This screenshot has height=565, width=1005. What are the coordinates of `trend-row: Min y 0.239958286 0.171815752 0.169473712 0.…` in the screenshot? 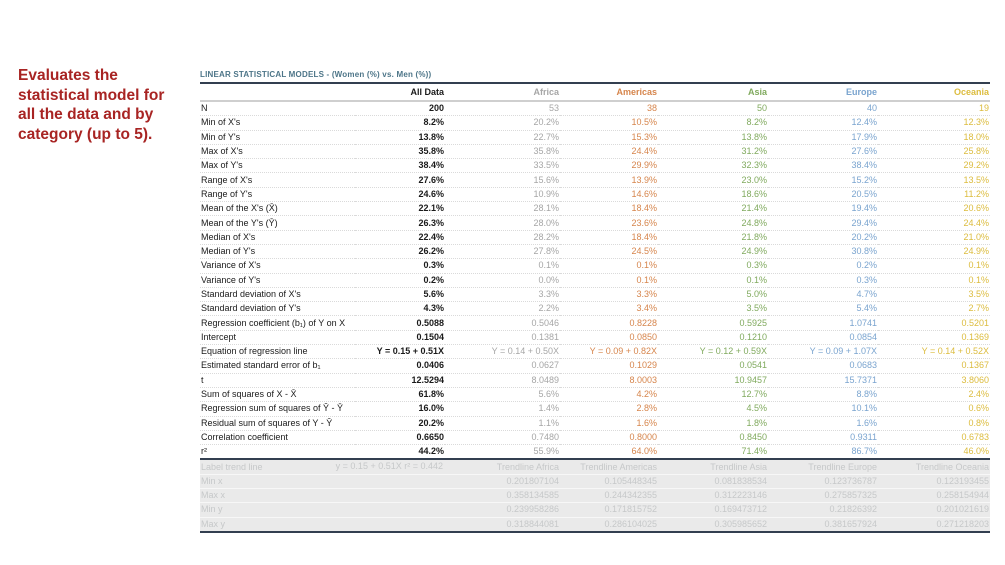 It's located at (595, 510).